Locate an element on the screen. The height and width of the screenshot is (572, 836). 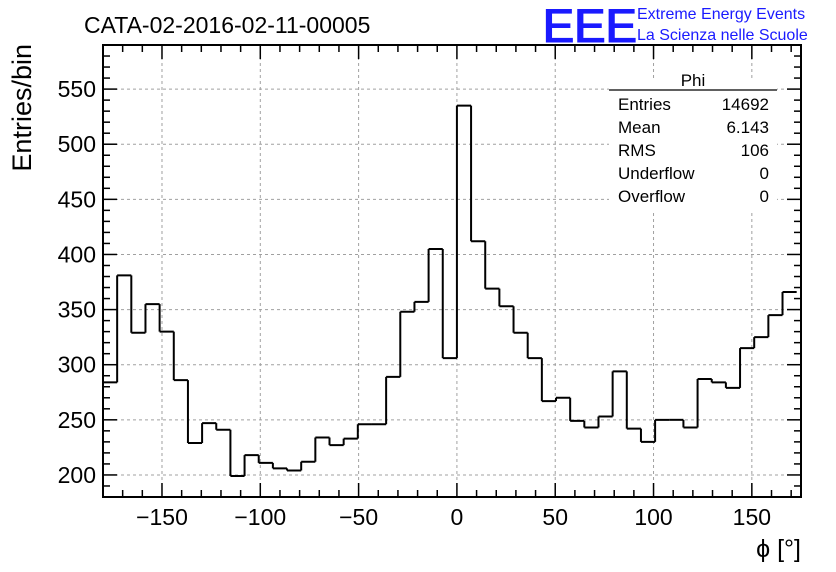
stats-value: 106 is located at coordinates (755, 150).